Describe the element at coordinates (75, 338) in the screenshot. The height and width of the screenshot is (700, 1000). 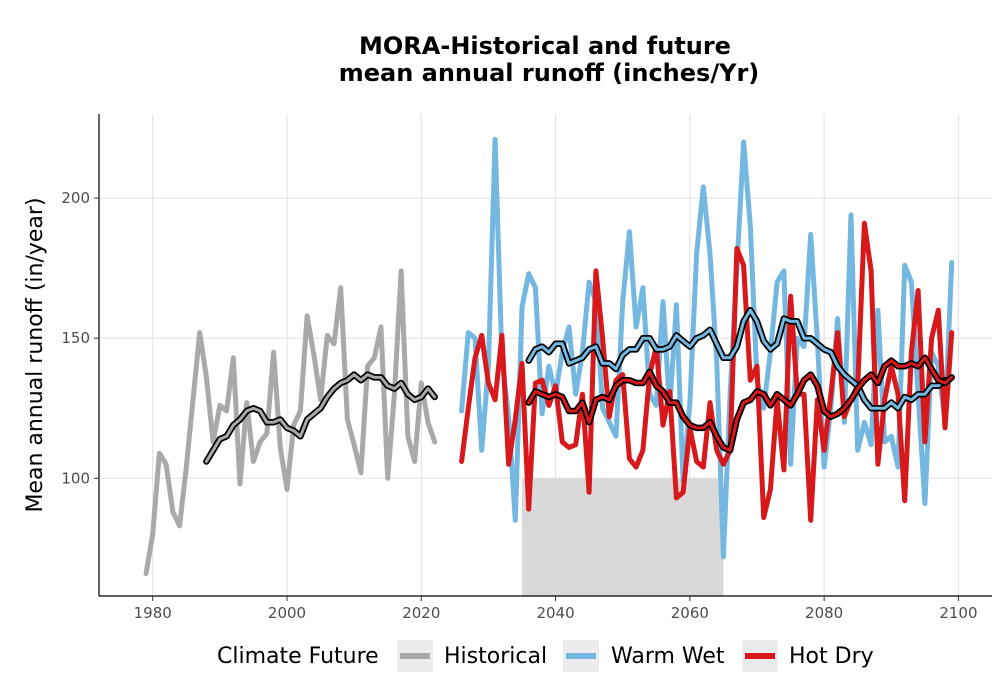
I see `y-tick-label-150: 150` at that location.